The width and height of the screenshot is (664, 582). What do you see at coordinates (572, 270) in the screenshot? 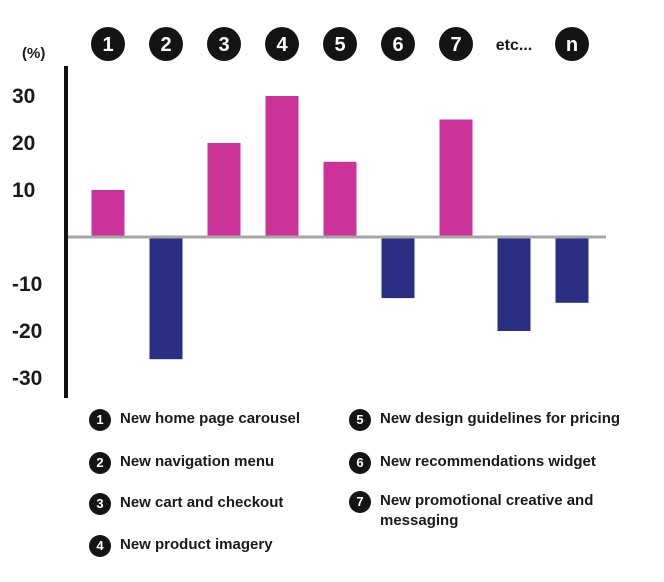
I see `bar-n` at bounding box center [572, 270].